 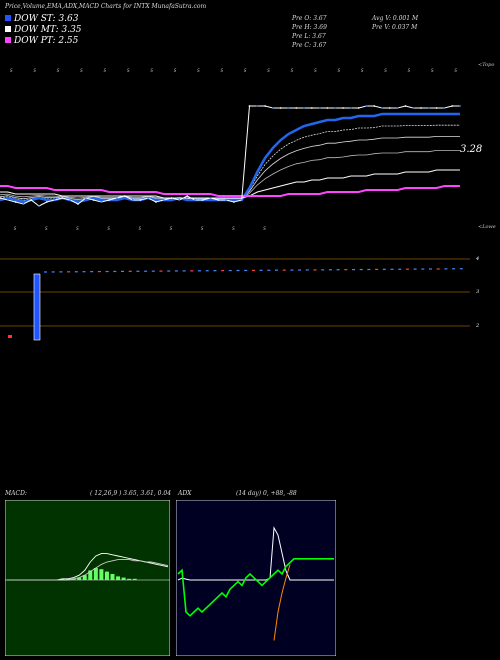 I want to click on adx-title: ADX, so click(x=185, y=493).